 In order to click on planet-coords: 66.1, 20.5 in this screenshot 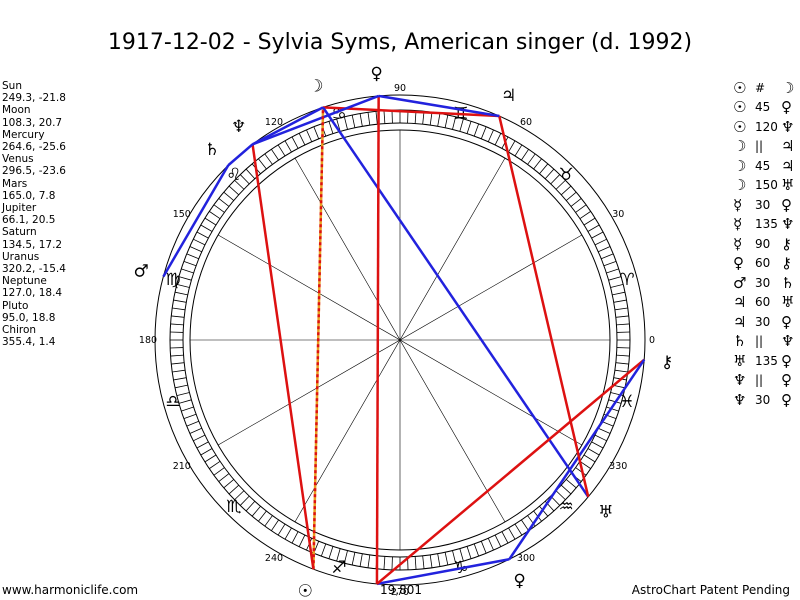, I will do `click(29, 220)`.